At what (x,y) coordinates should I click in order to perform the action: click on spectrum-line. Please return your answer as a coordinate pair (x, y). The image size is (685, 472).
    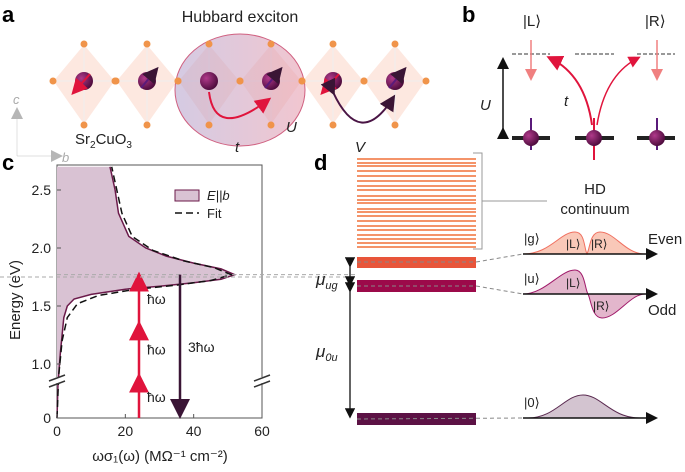
    Looking at the image, I should click on (146, 292).